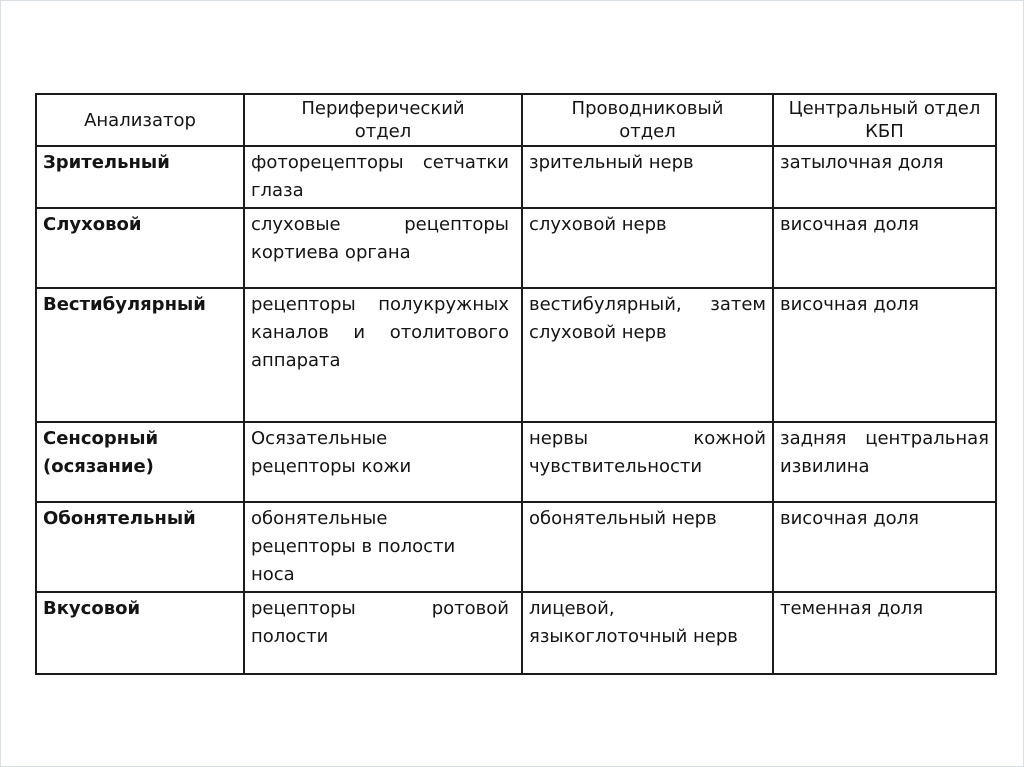 This screenshot has height=767, width=1024. What do you see at coordinates (140, 462) in the screenshot?
I see `analyzer-name-cell: Сенсорный (осязание)` at bounding box center [140, 462].